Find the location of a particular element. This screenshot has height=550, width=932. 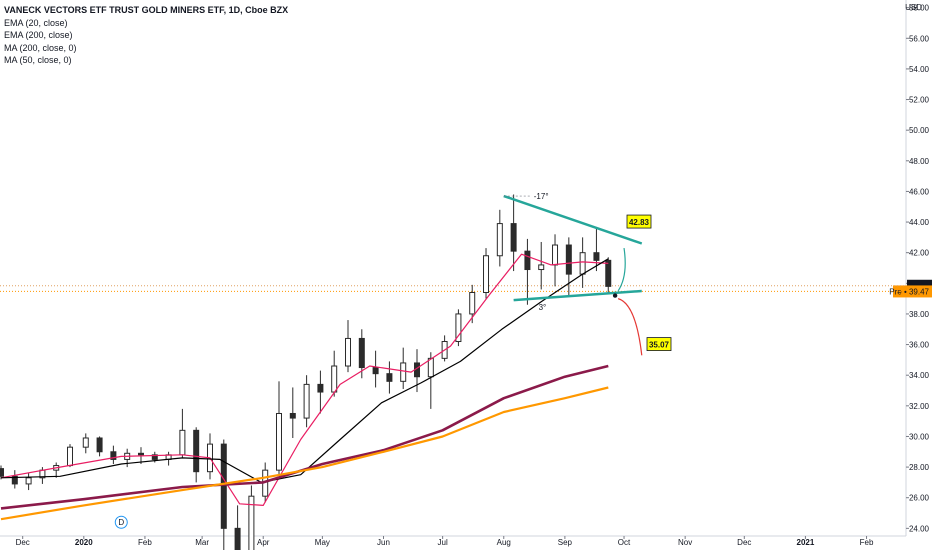

x-tick-label: 2021 is located at coordinates (806, 542).